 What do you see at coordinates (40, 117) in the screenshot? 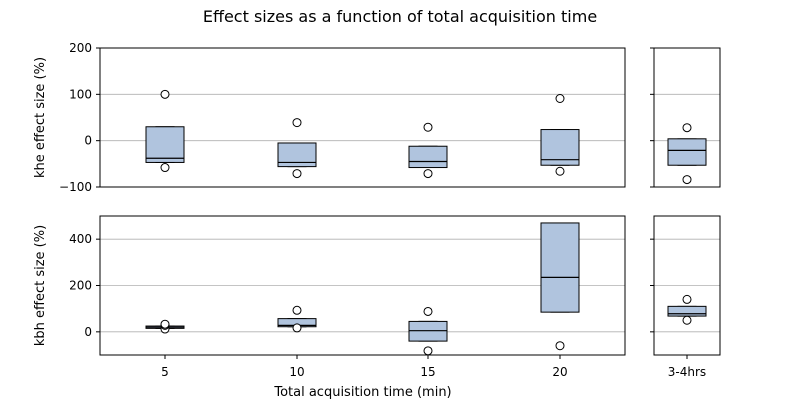
I see `y-axis-label: khe effect size (%)` at bounding box center [40, 117].